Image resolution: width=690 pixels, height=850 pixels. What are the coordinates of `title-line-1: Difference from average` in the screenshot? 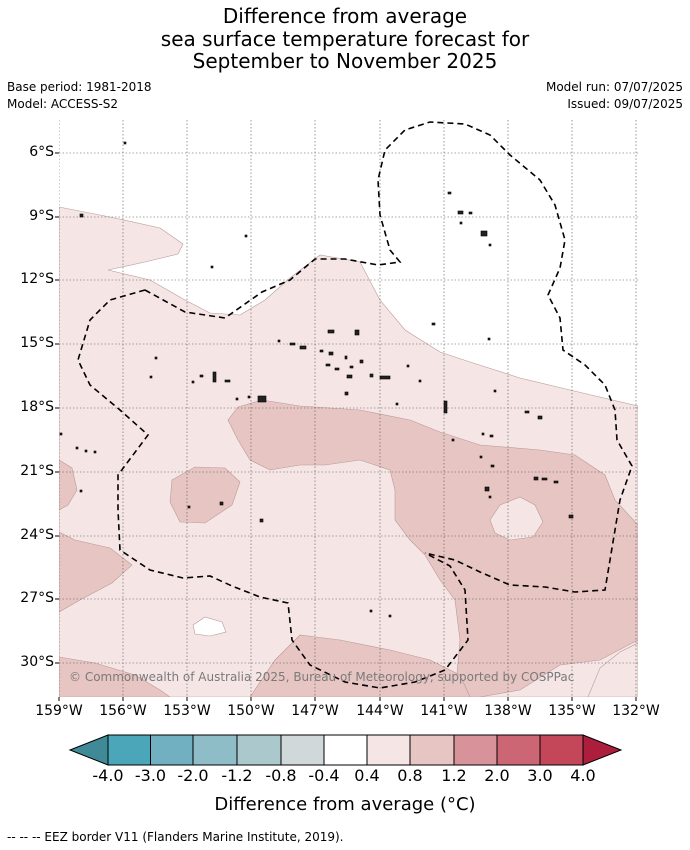 It's located at (345, 16).